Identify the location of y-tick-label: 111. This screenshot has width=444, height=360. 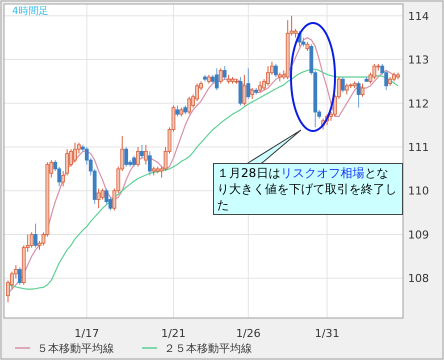
(418, 147).